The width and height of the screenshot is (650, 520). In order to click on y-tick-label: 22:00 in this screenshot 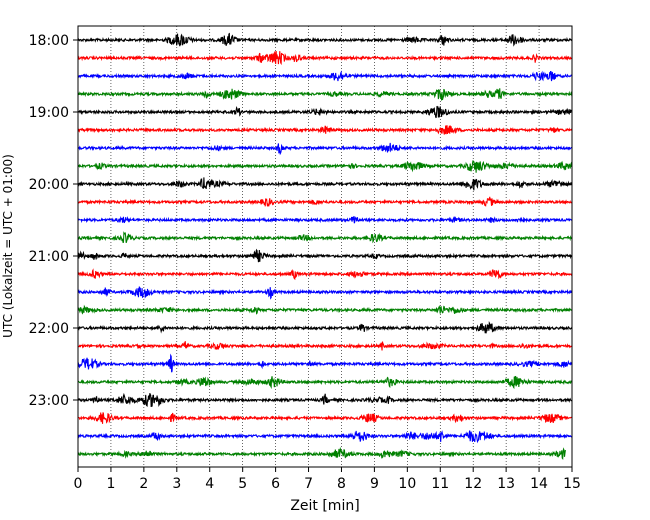, I will do `click(49, 329)`.